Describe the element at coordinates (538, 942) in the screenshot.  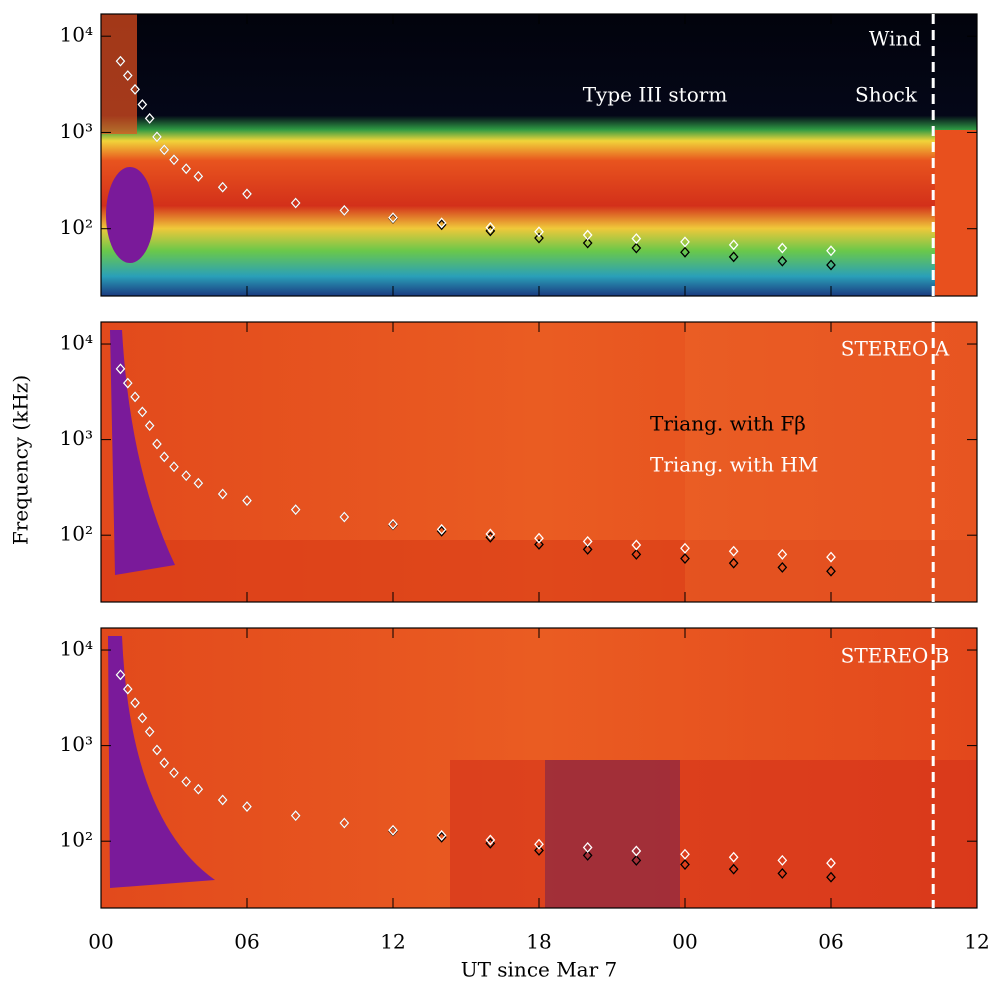
I see `x-tick-label: 18` at that location.